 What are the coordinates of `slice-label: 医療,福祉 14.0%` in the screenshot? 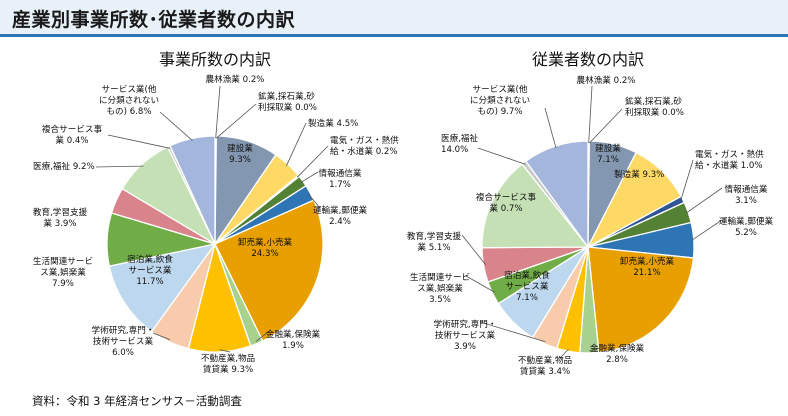 It's located at (460, 143).